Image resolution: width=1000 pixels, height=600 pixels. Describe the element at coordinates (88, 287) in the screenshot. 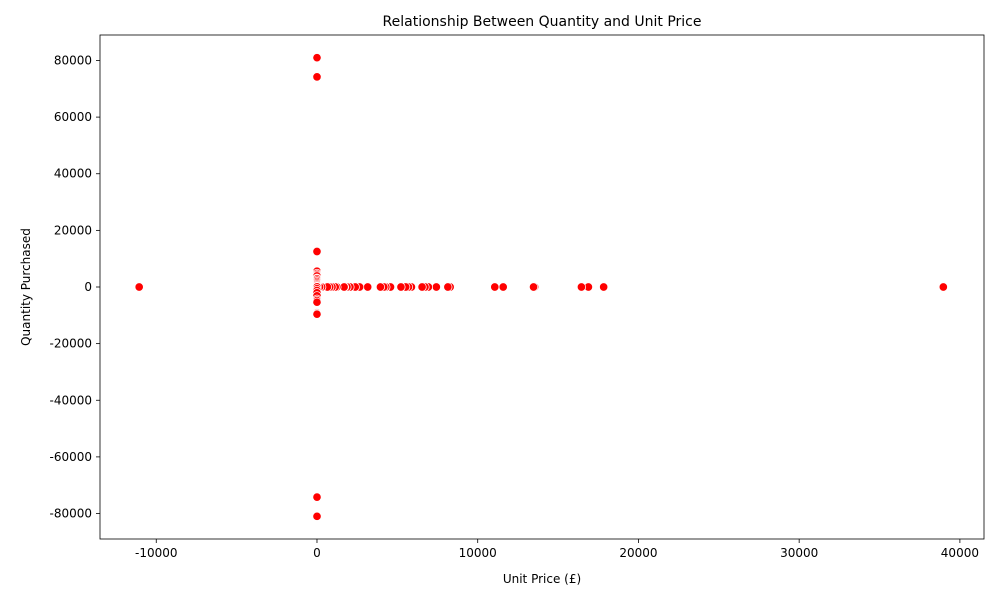

I see `y-tick-label: 0` at that location.